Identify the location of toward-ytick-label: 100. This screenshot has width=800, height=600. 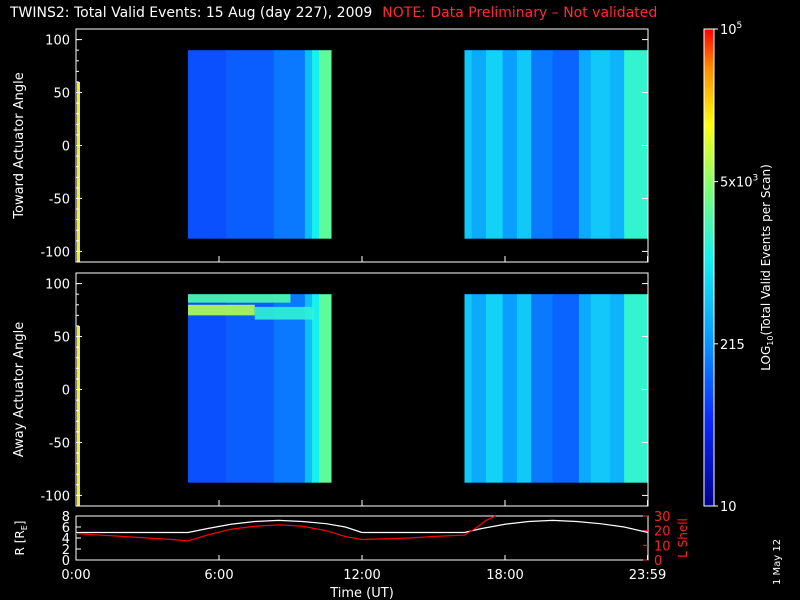
(57, 41).